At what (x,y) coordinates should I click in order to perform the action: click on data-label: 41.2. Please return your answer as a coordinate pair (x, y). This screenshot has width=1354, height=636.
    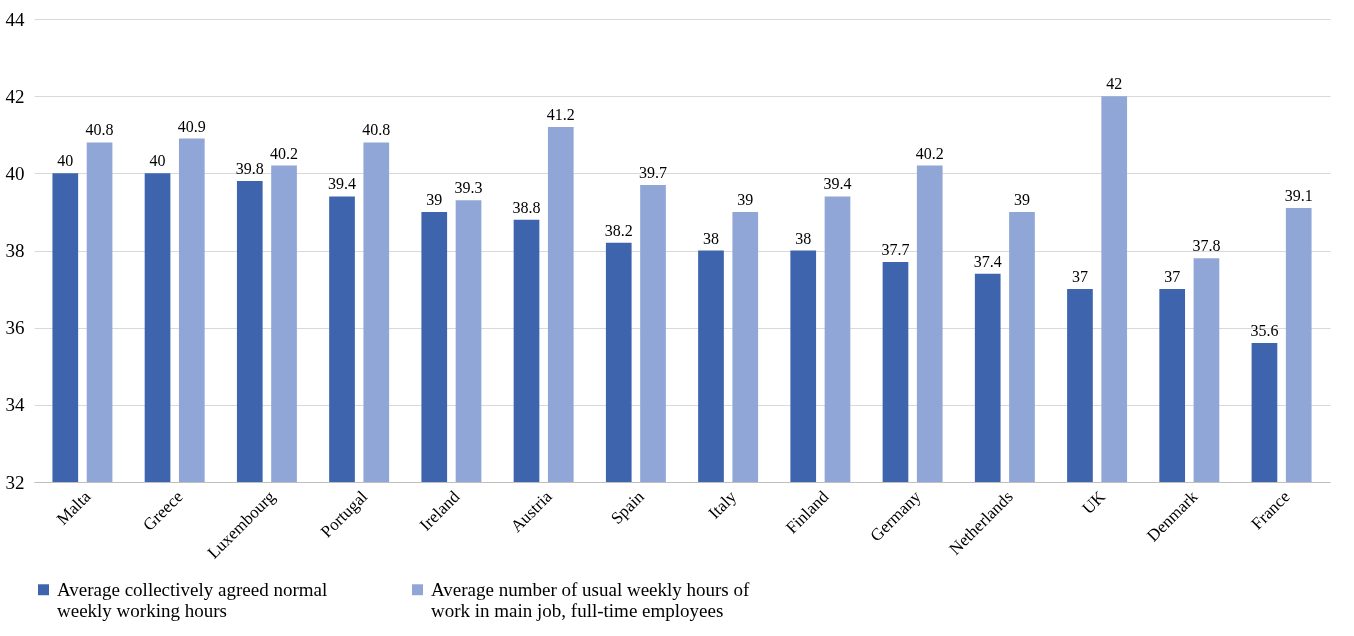
    Looking at the image, I should click on (560, 115).